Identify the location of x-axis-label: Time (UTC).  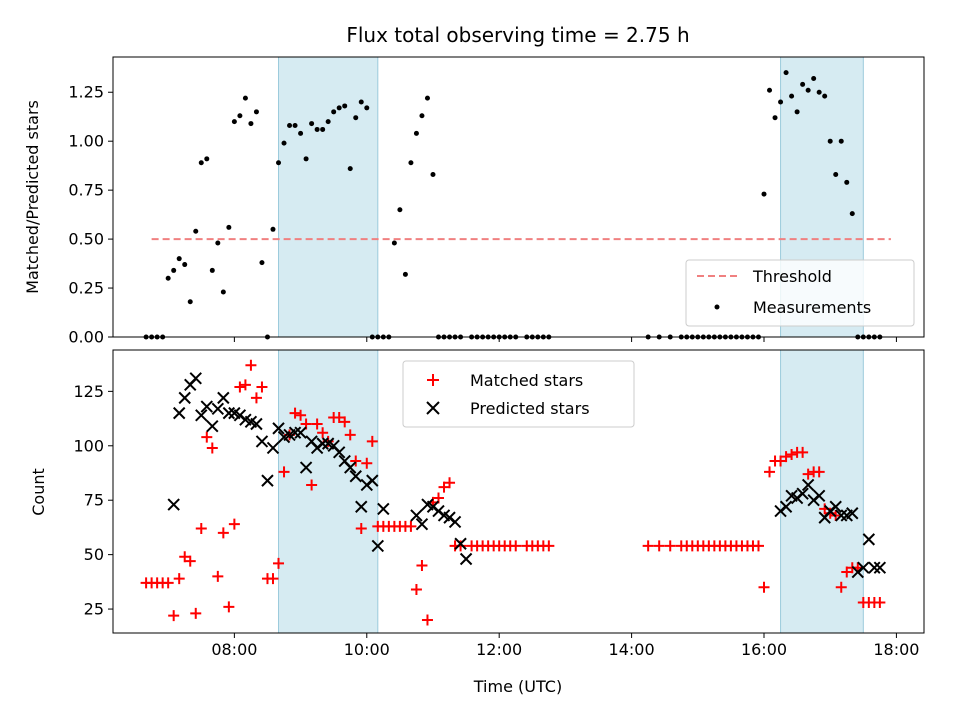
(517, 686).